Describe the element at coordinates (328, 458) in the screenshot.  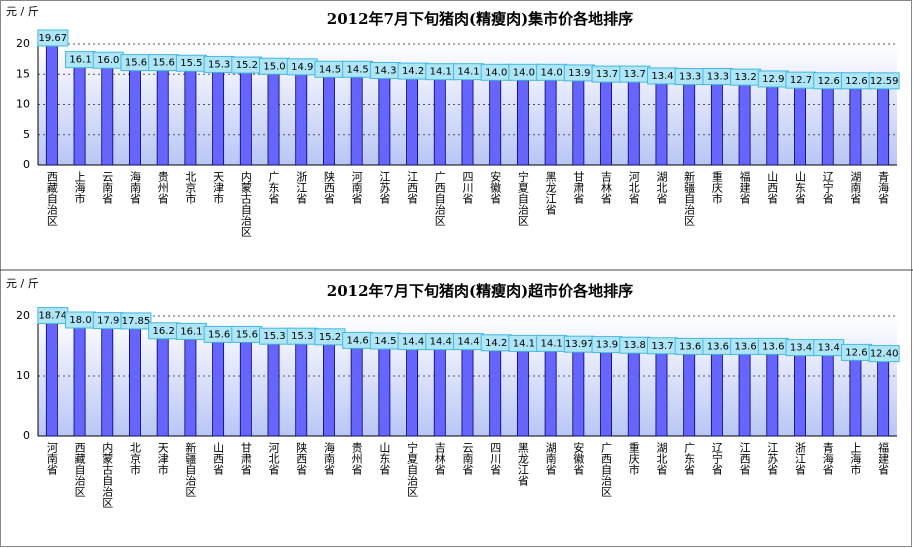
I see `x-tick-label: 海南省` at that location.